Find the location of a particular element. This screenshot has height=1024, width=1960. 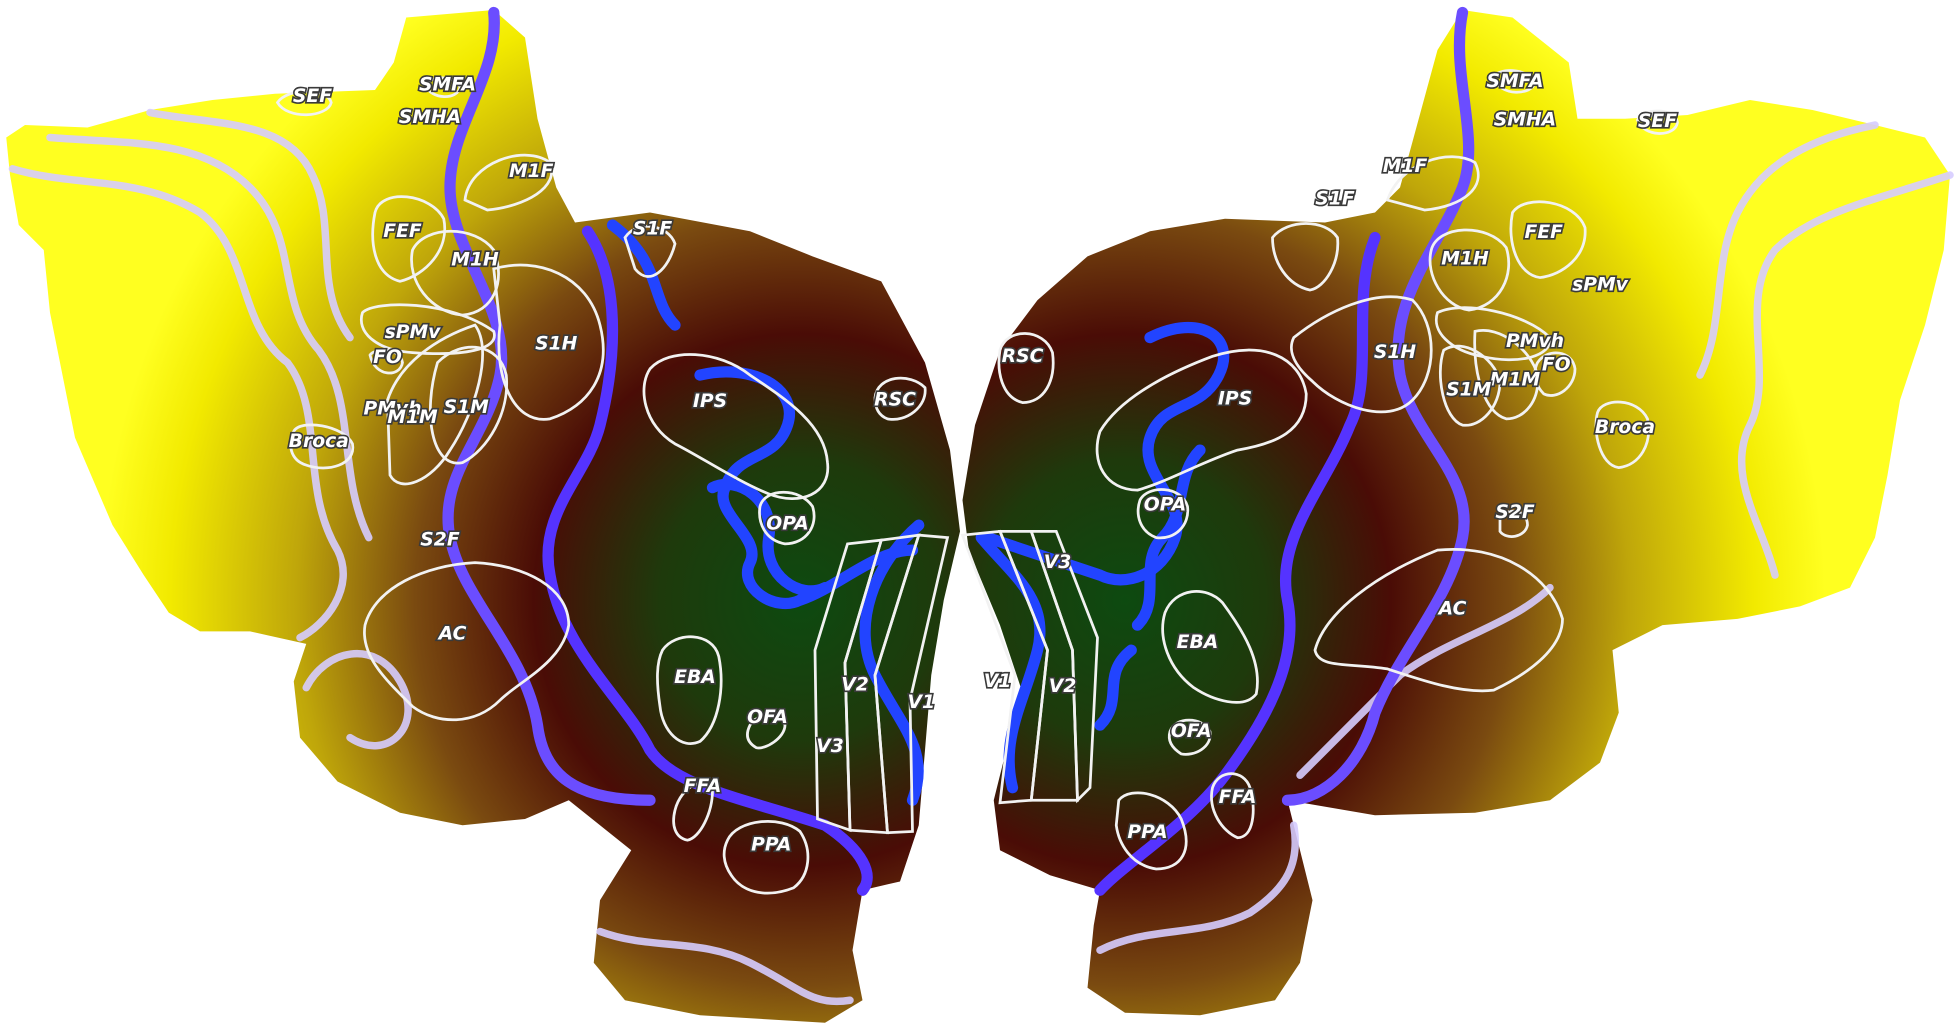

left-roi-outline-fo is located at coordinates (386, 361).